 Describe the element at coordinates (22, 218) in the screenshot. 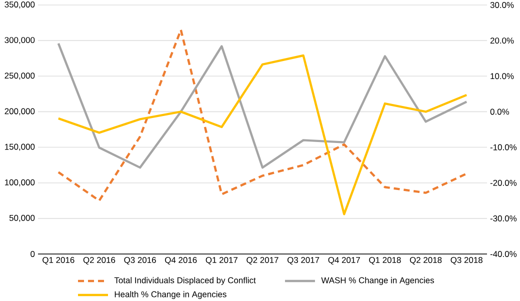

I see `y-tick-label: 50,000` at that location.